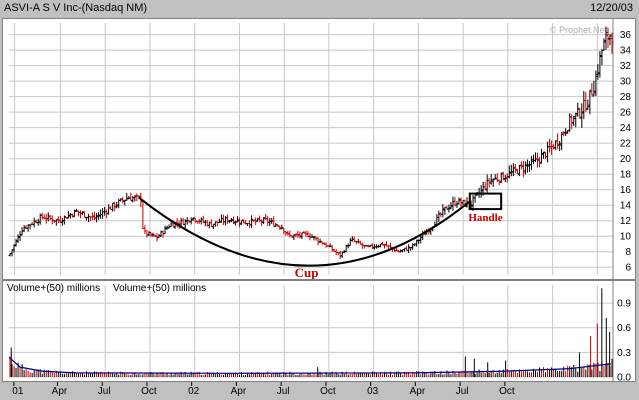 The width and height of the screenshot is (639, 400). I want to click on x-tick-label: Oct, so click(328, 391).